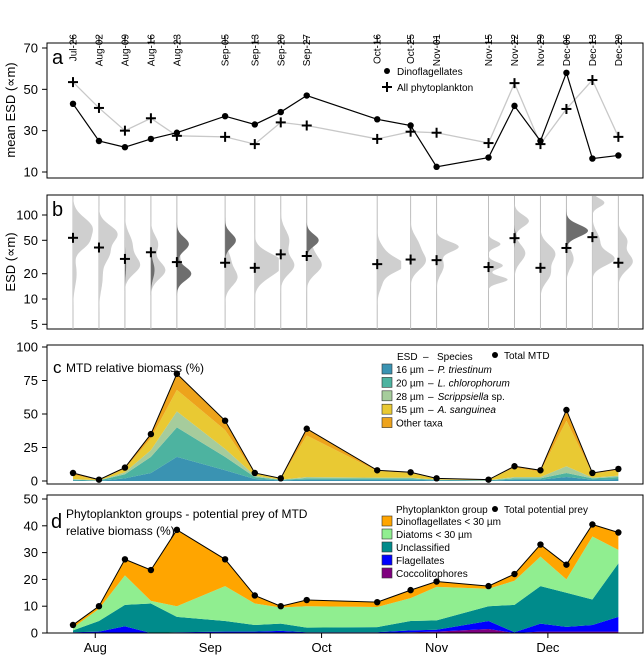 This screenshot has width=644, height=656. I want to click on y-tick-label: 20, so click(31, 579).